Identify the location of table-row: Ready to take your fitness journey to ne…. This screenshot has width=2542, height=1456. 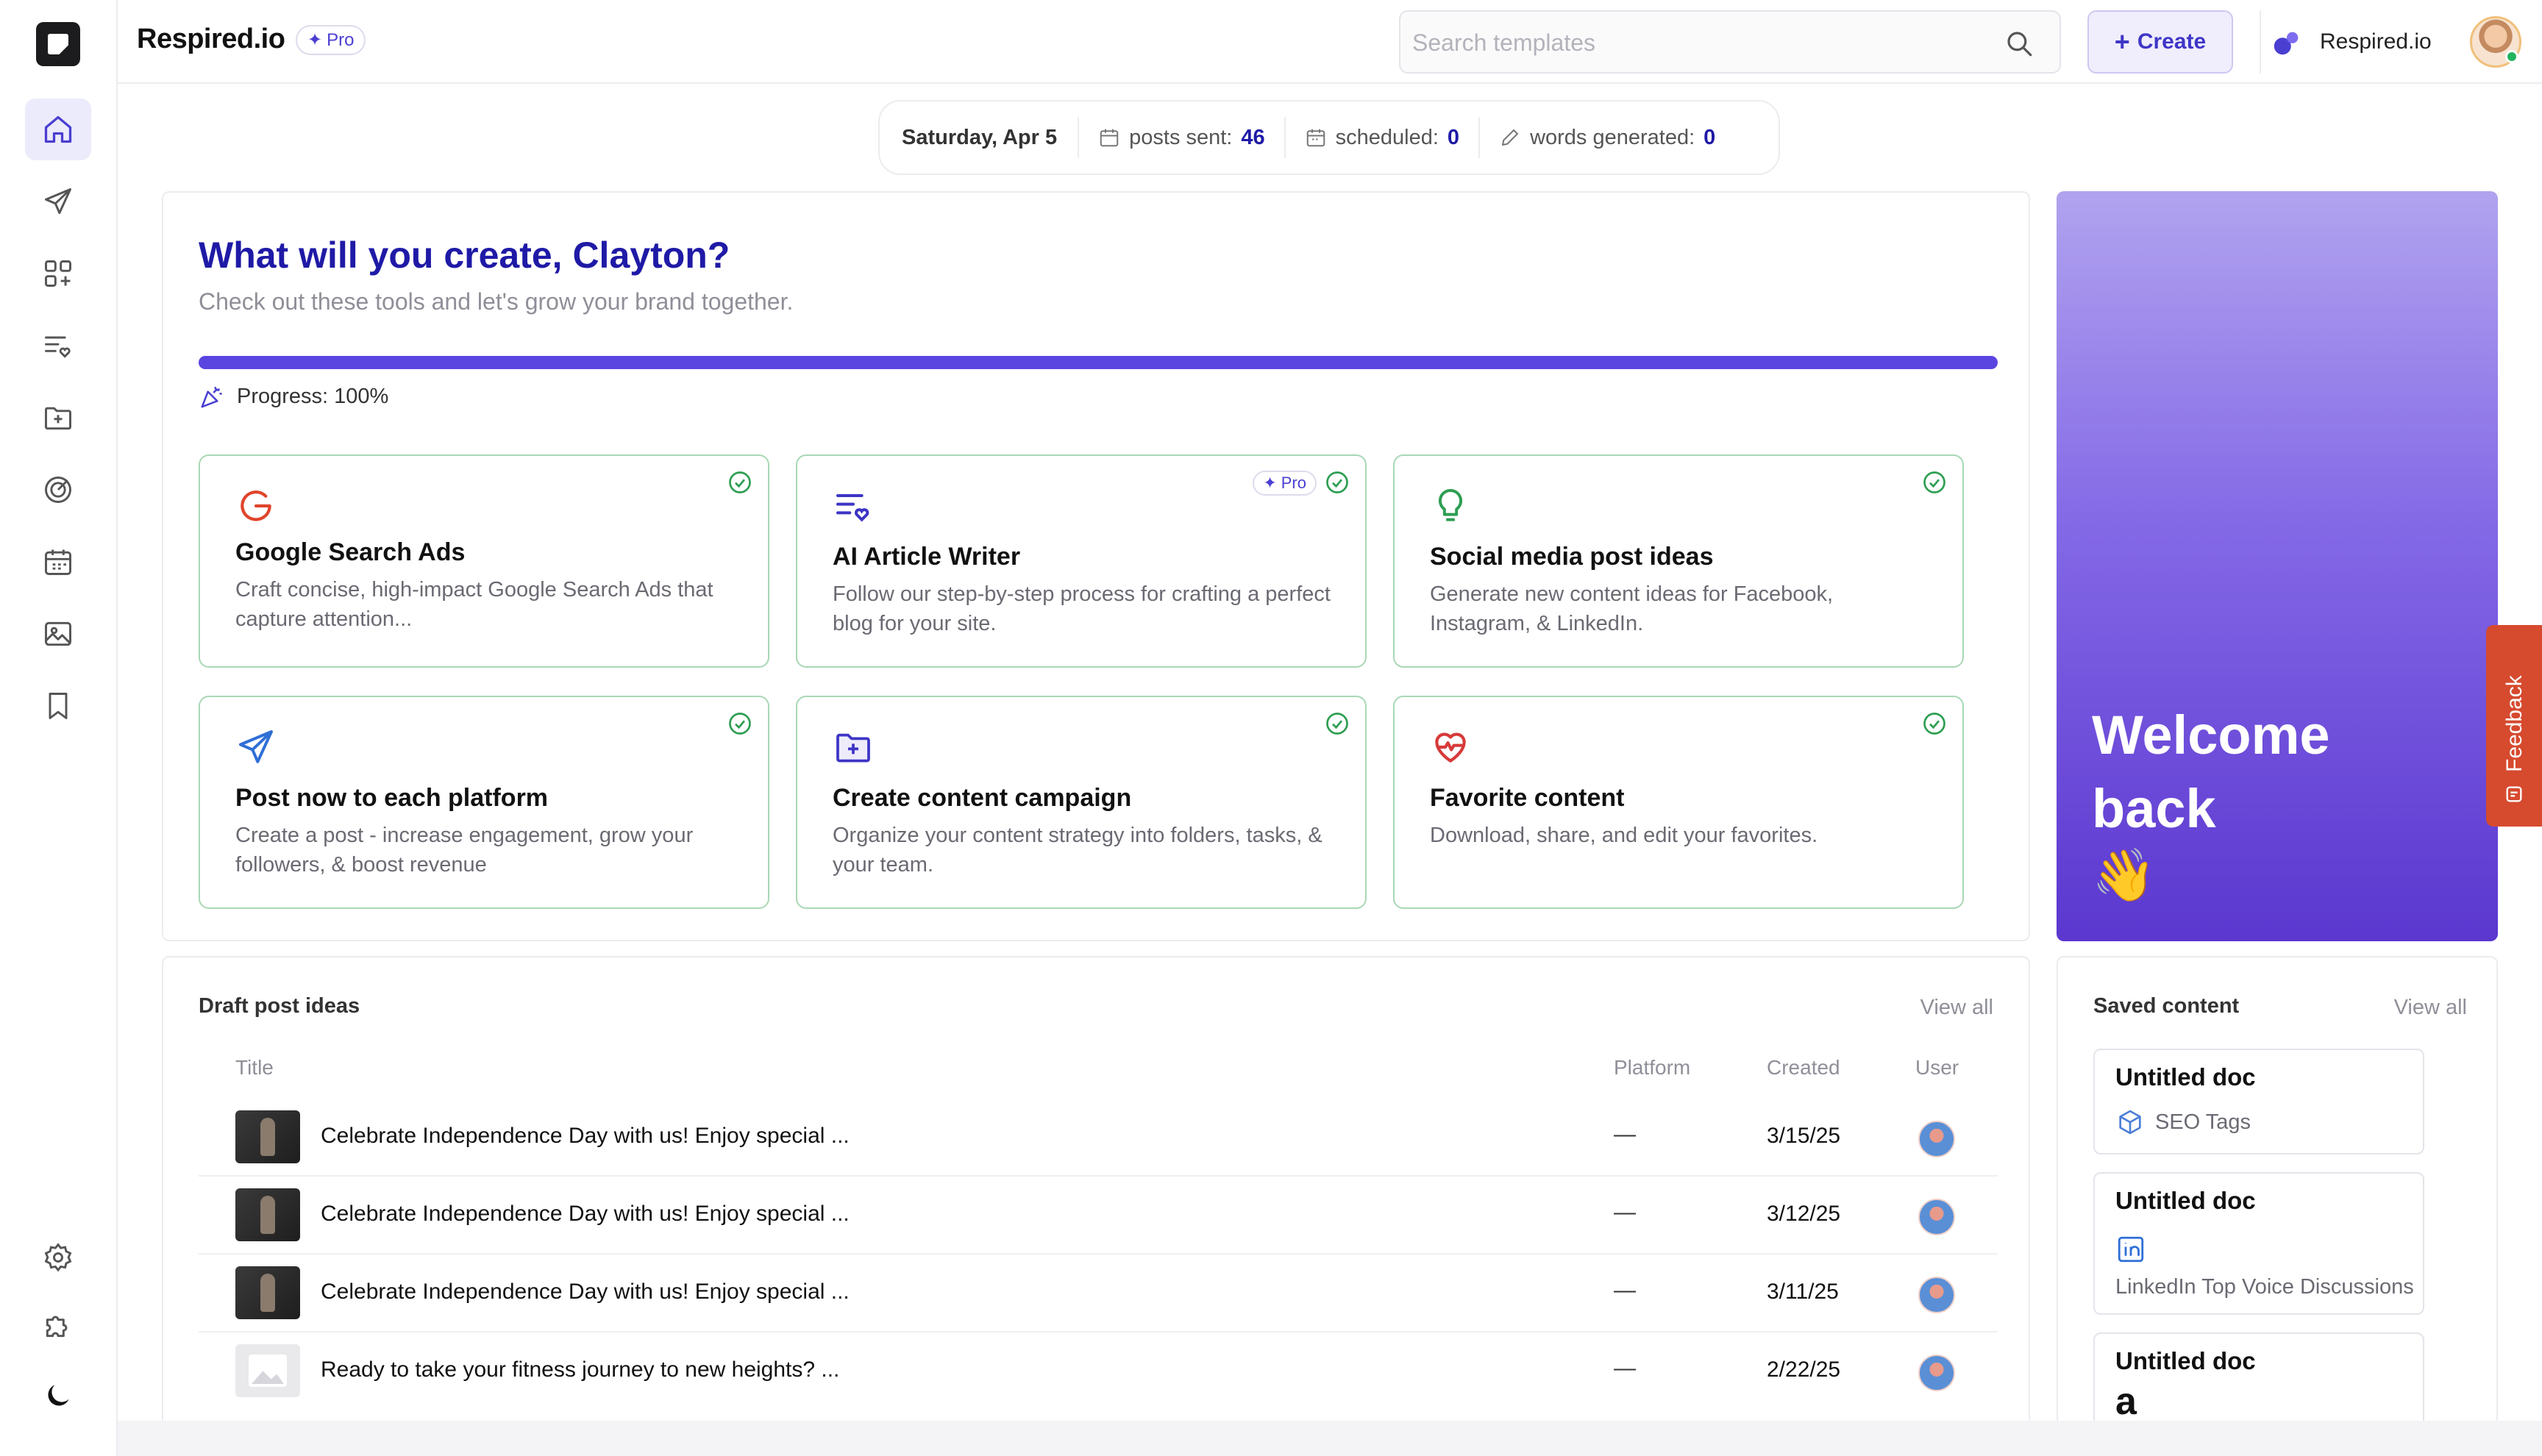
(1098, 1371).